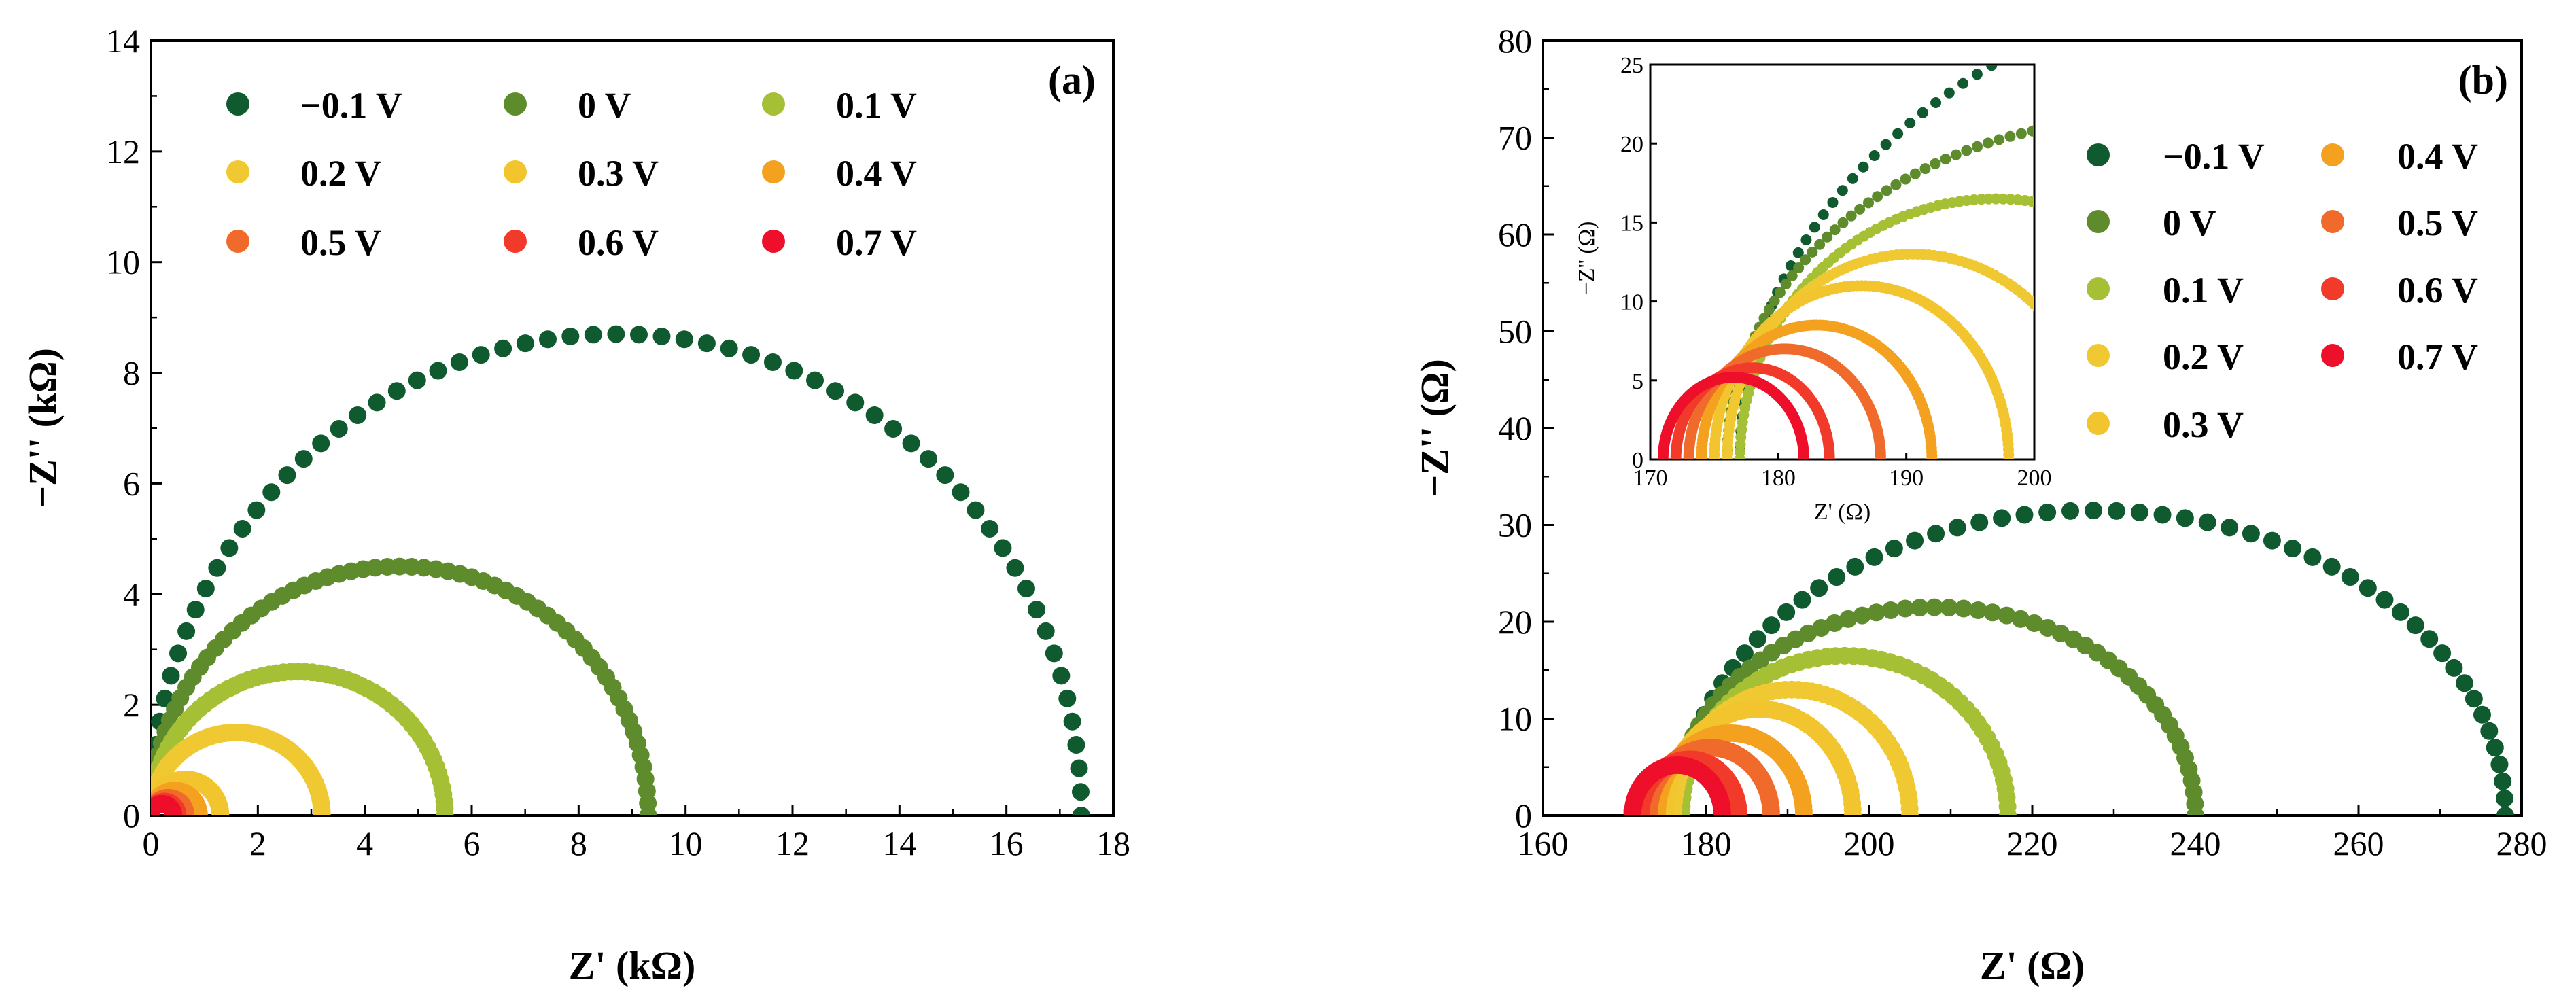  I want to click on y-tick-label: 25, so click(1631, 65).